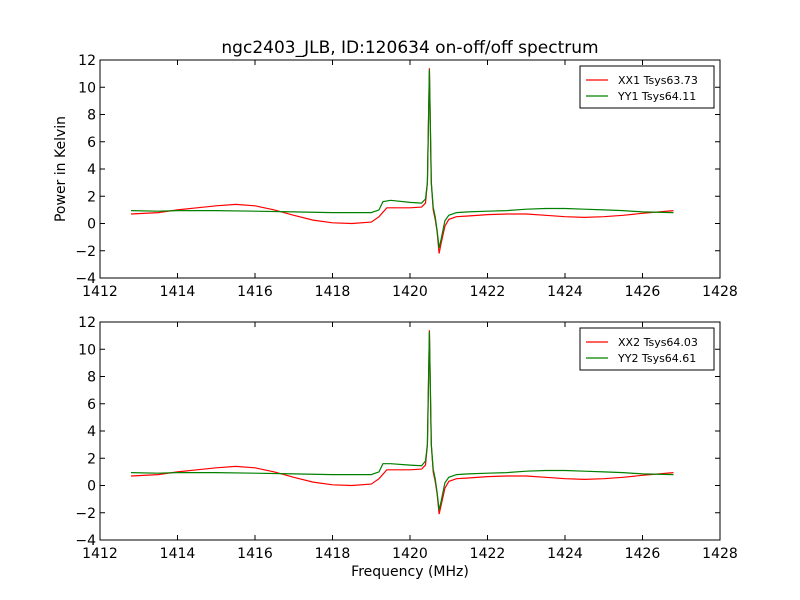 The image size is (800, 600). Describe the element at coordinates (656, 358) in the screenshot. I see `legend-label: YY2 Tsys64.61` at that location.